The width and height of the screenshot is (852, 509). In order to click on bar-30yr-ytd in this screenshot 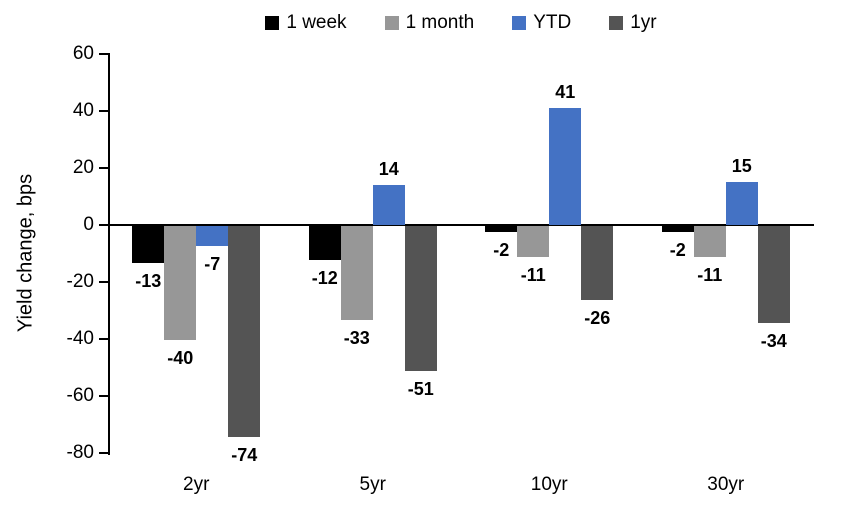, I will do `click(741, 203)`.